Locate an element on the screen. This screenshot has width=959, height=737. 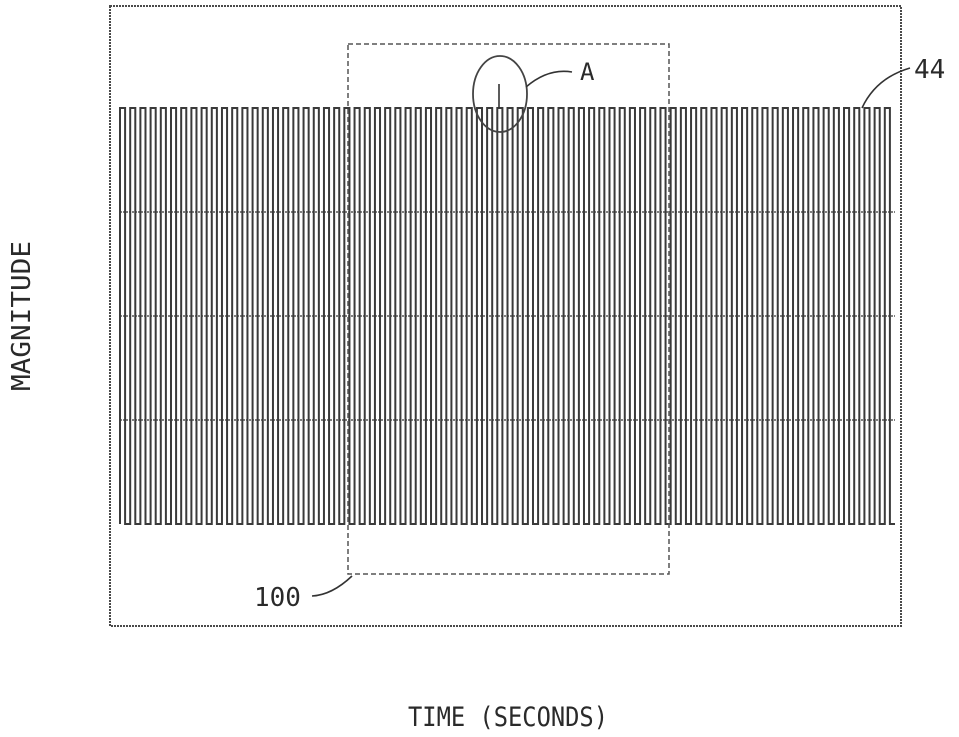
leader-line-a is located at coordinates (549, 79).